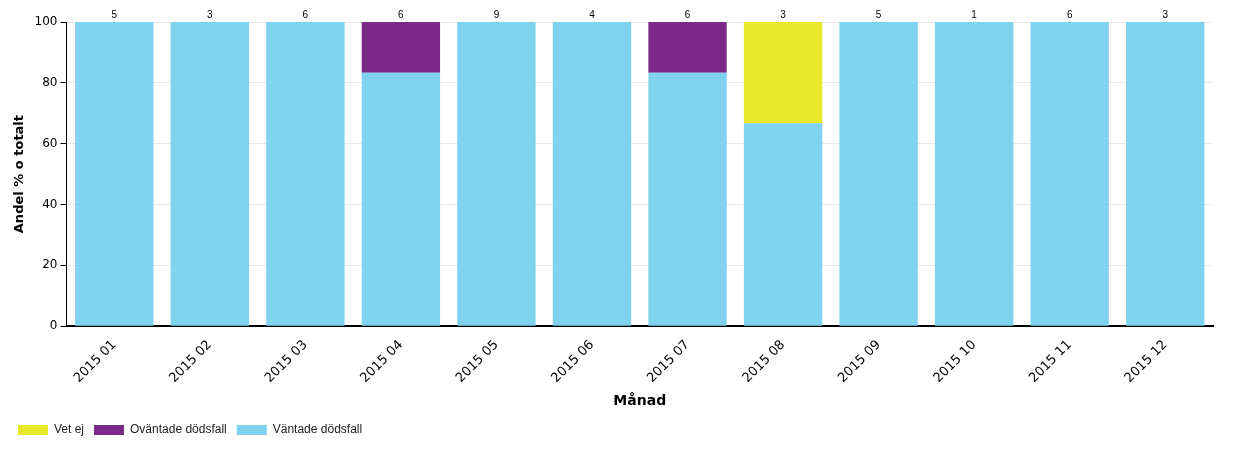 The height and width of the screenshot is (455, 1235). I want to click on y-tick-label: 0, so click(53, 325).